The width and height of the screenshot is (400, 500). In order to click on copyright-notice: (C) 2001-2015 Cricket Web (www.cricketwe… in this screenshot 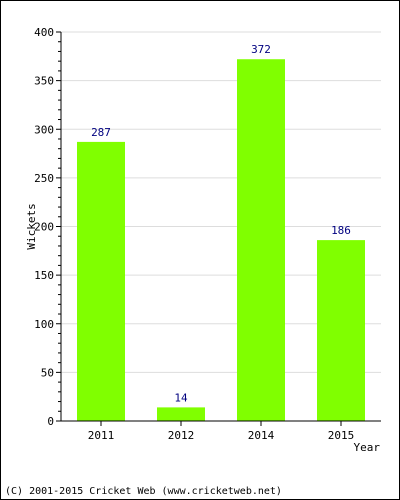, I will do `click(143, 491)`.